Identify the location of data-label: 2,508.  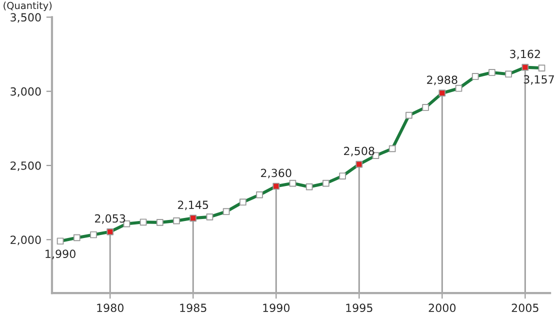
(359, 151).